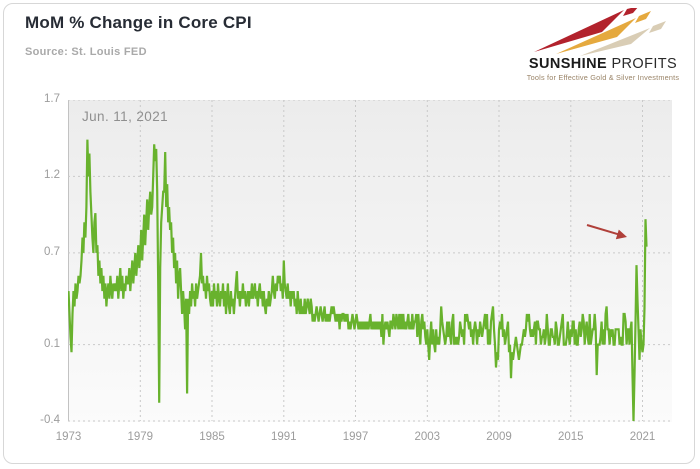 This screenshot has width=700, height=469. I want to click on logo-brand-bold: SUNSHINE, so click(568, 64).